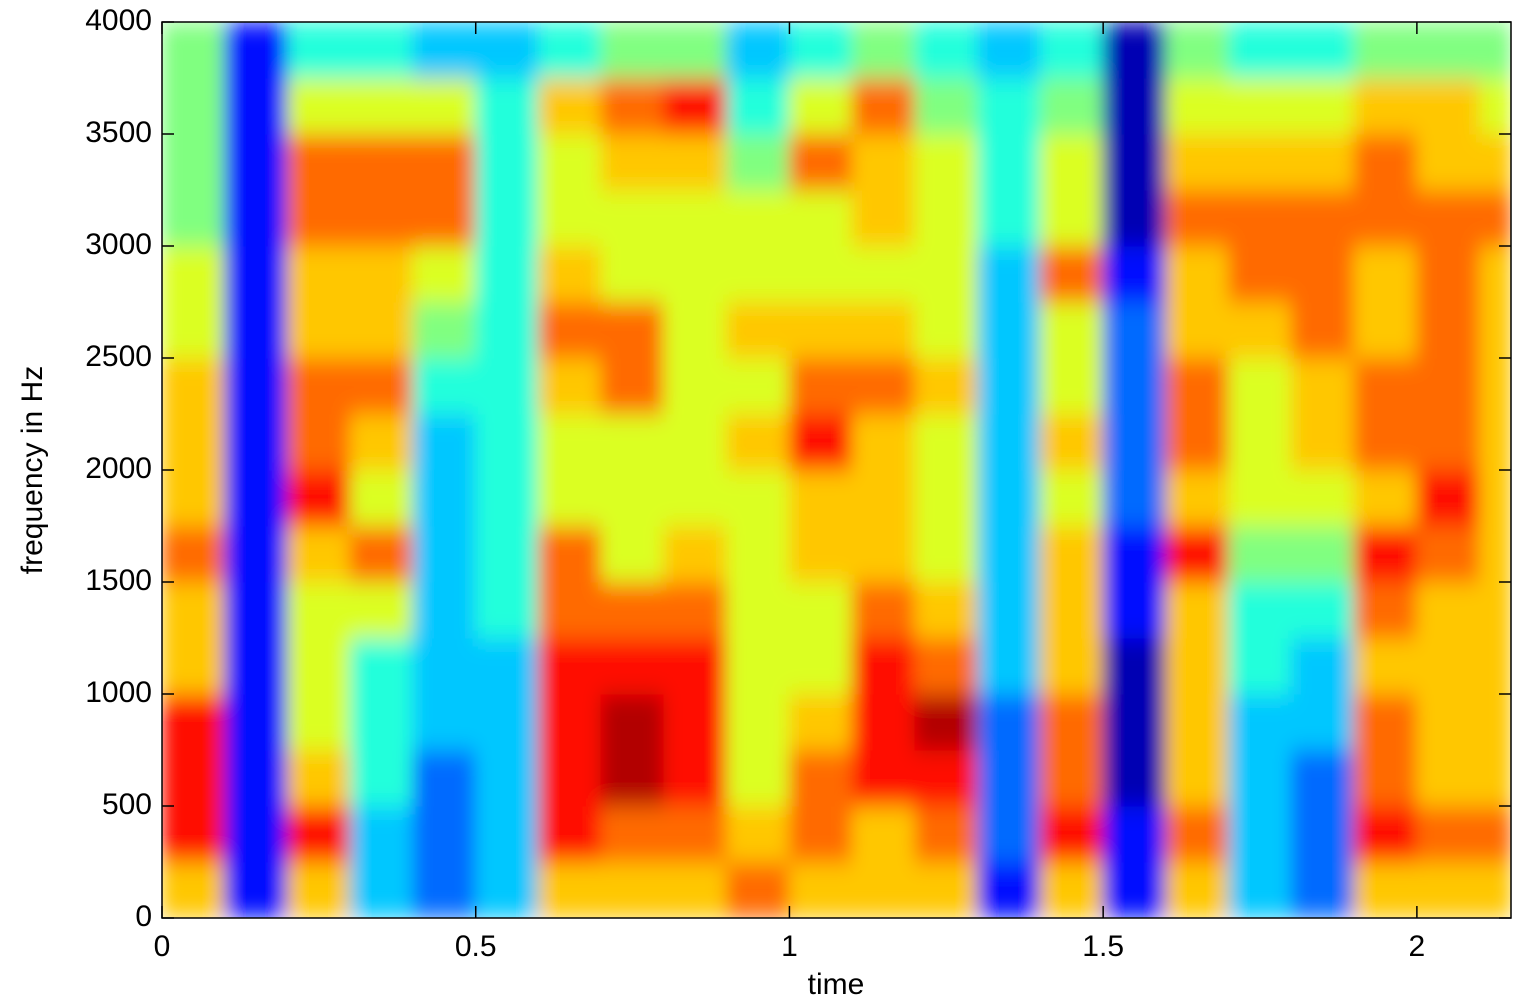 The width and height of the screenshot is (1513, 1001). Describe the element at coordinates (118, 692) in the screenshot. I see `y-tick-label: 1000` at that location.